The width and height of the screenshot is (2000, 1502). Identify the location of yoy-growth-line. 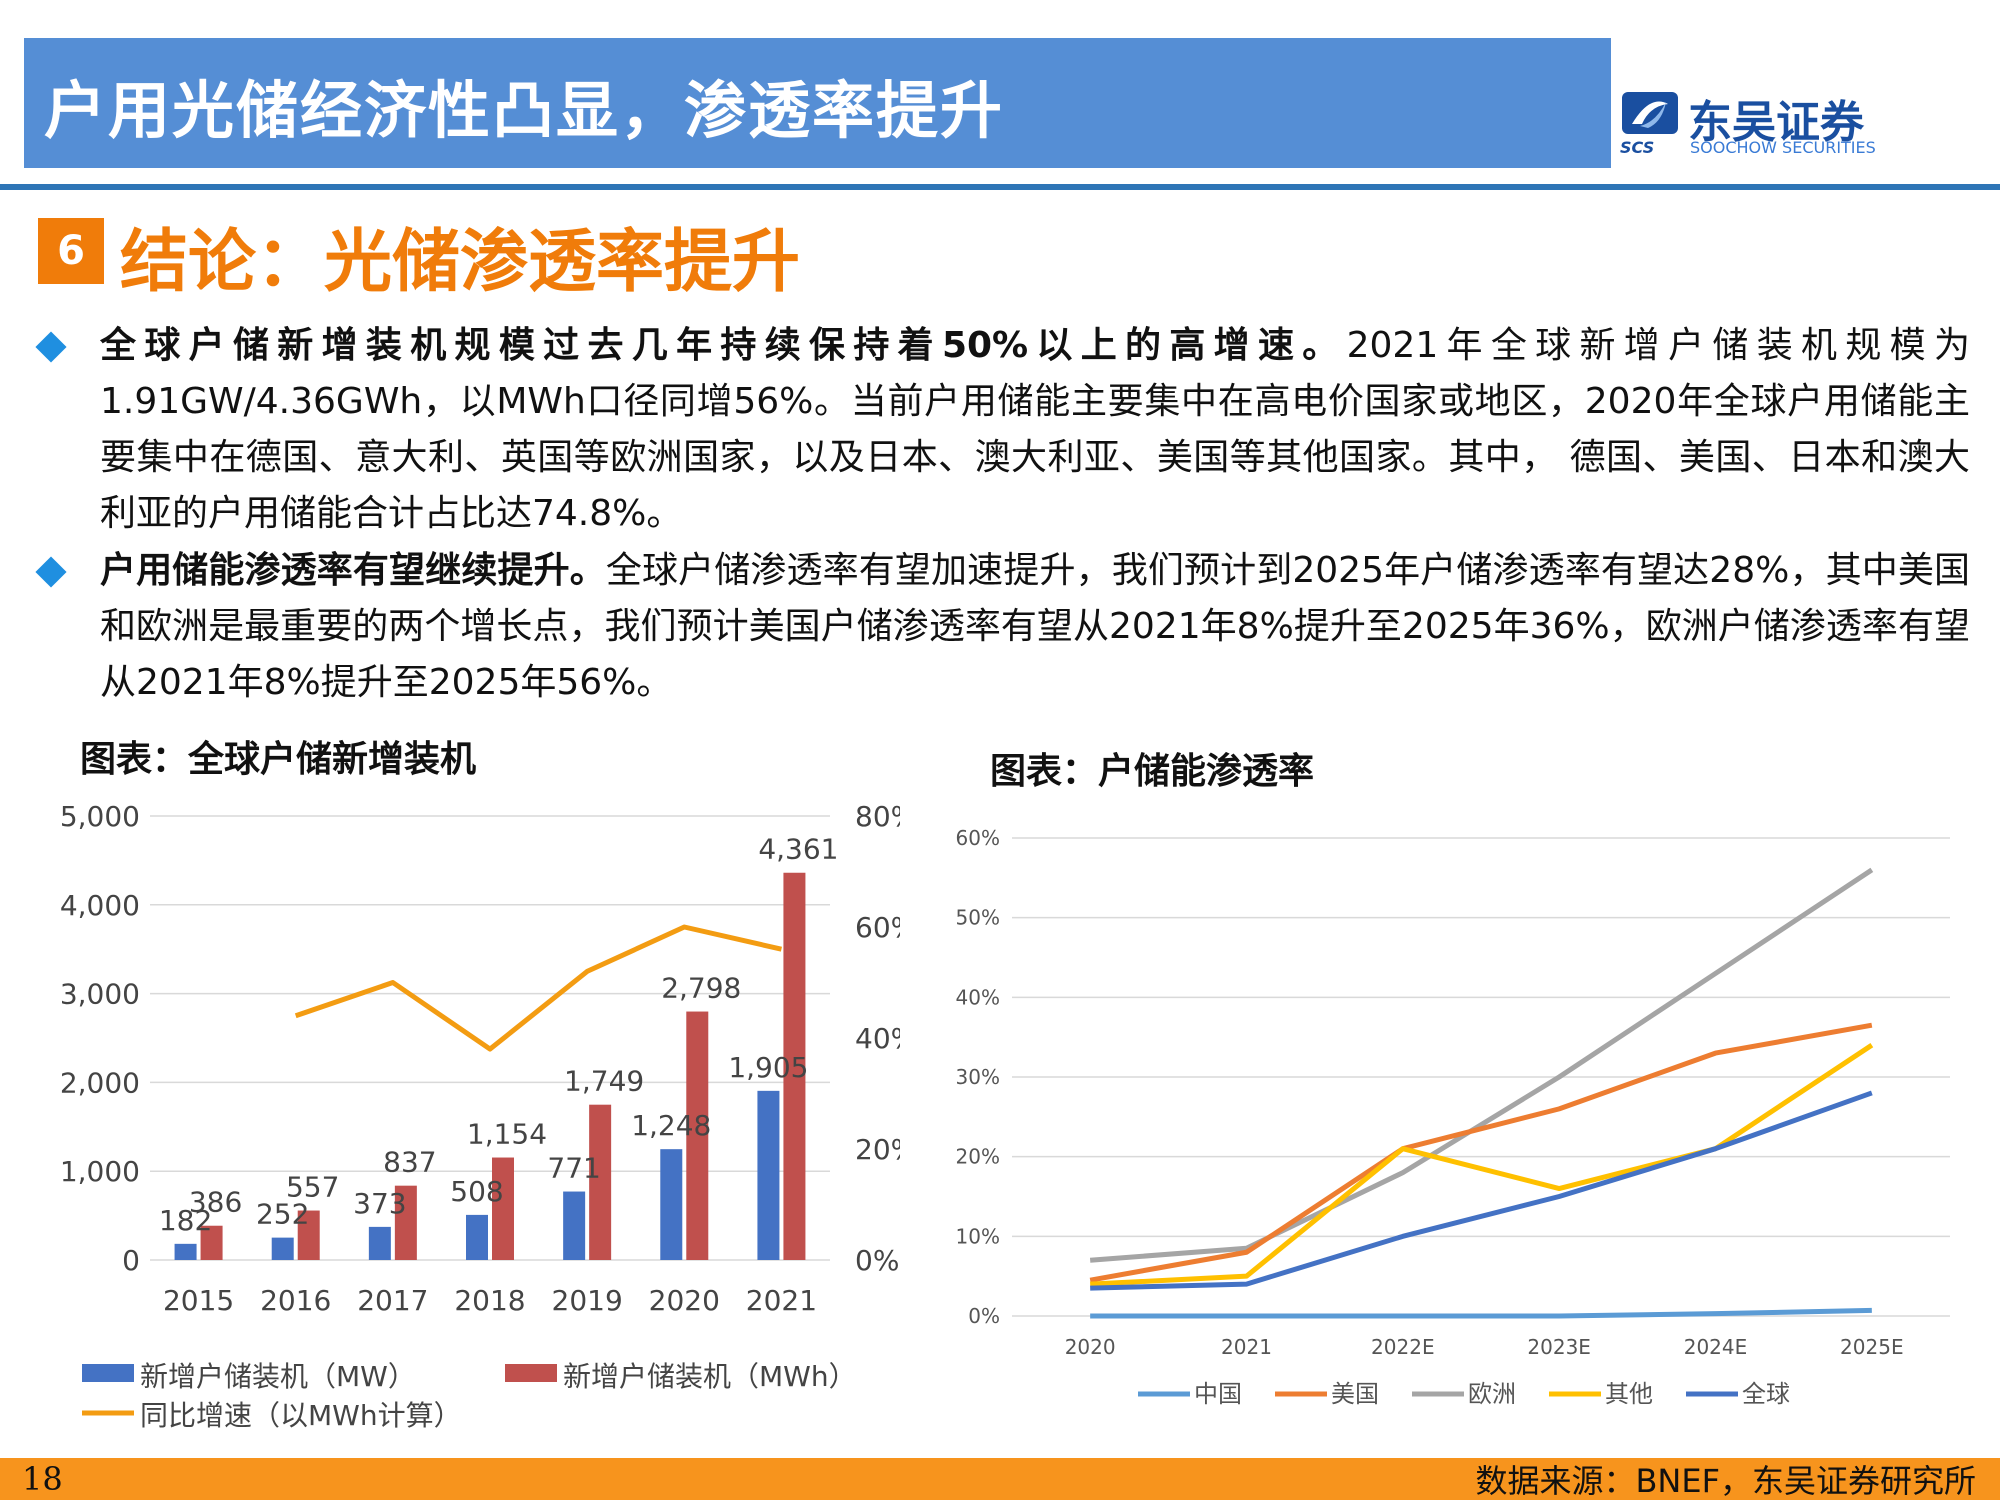
(538, 988).